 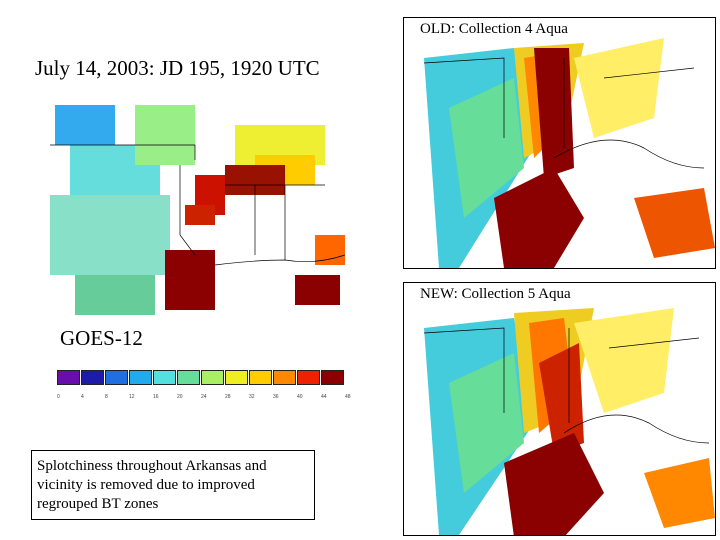 What do you see at coordinates (58, 397) in the screenshot?
I see `colorbar-tick: 0` at bounding box center [58, 397].